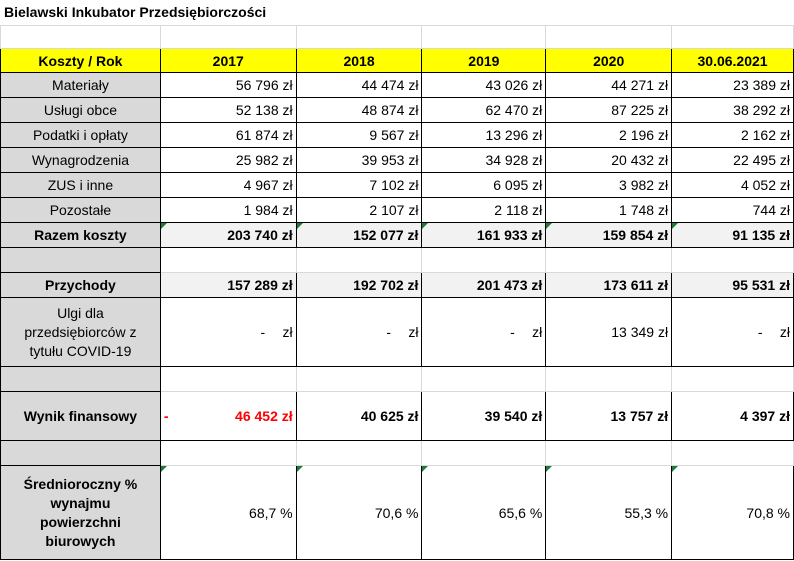 Image resolution: width=794 pixels, height=561 pixels. Describe the element at coordinates (359, 512) in the screenshot. I see `data-cell: 70,6 %` at that location.